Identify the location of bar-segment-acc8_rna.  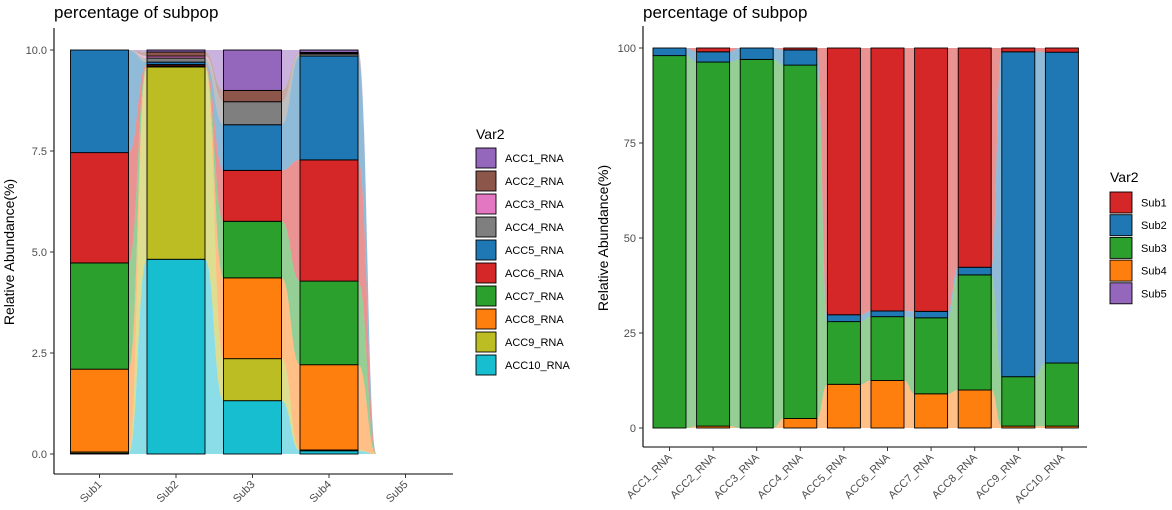
(329, 407).